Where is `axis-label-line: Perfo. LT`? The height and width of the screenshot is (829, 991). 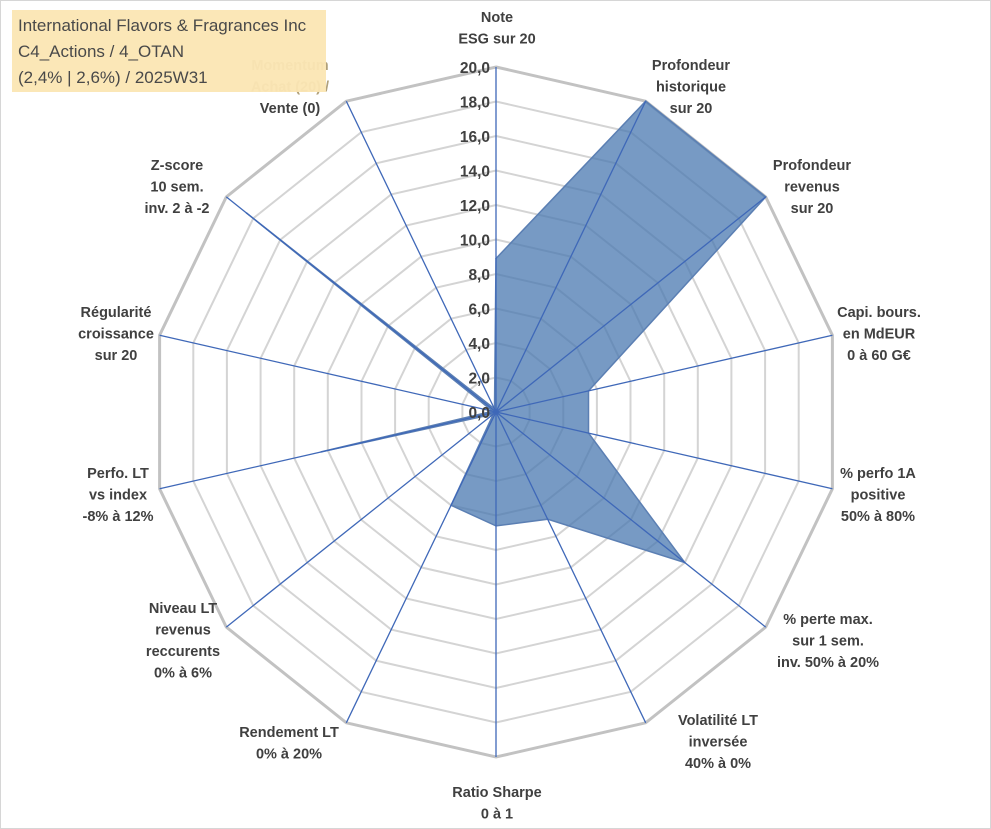
axis-label-line: Perfo. LT is located at coordinates (118, 474).